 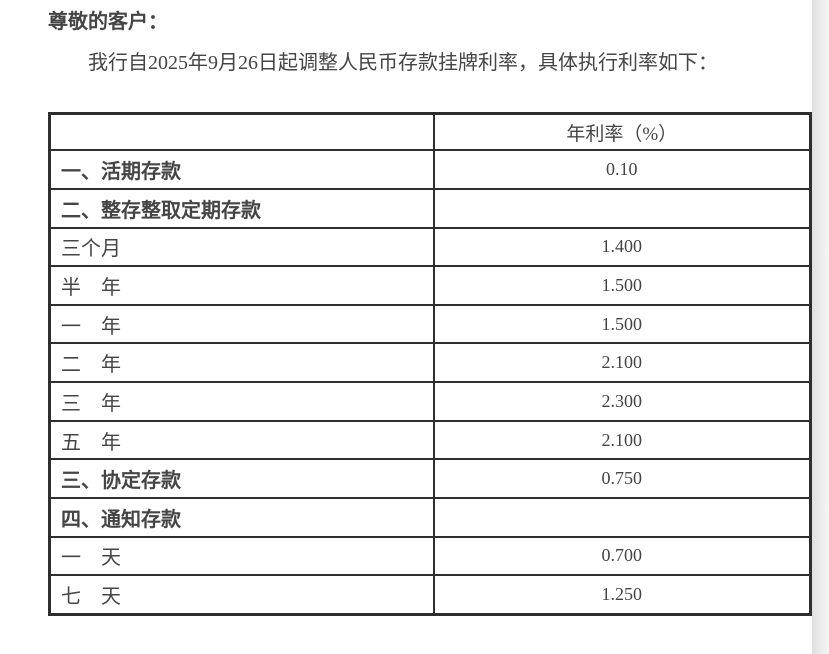 What do you see at coordinates (241, 285) in the screenshot?
I see `deposit-type-label: 半 年` at bounding box center [241, 285].